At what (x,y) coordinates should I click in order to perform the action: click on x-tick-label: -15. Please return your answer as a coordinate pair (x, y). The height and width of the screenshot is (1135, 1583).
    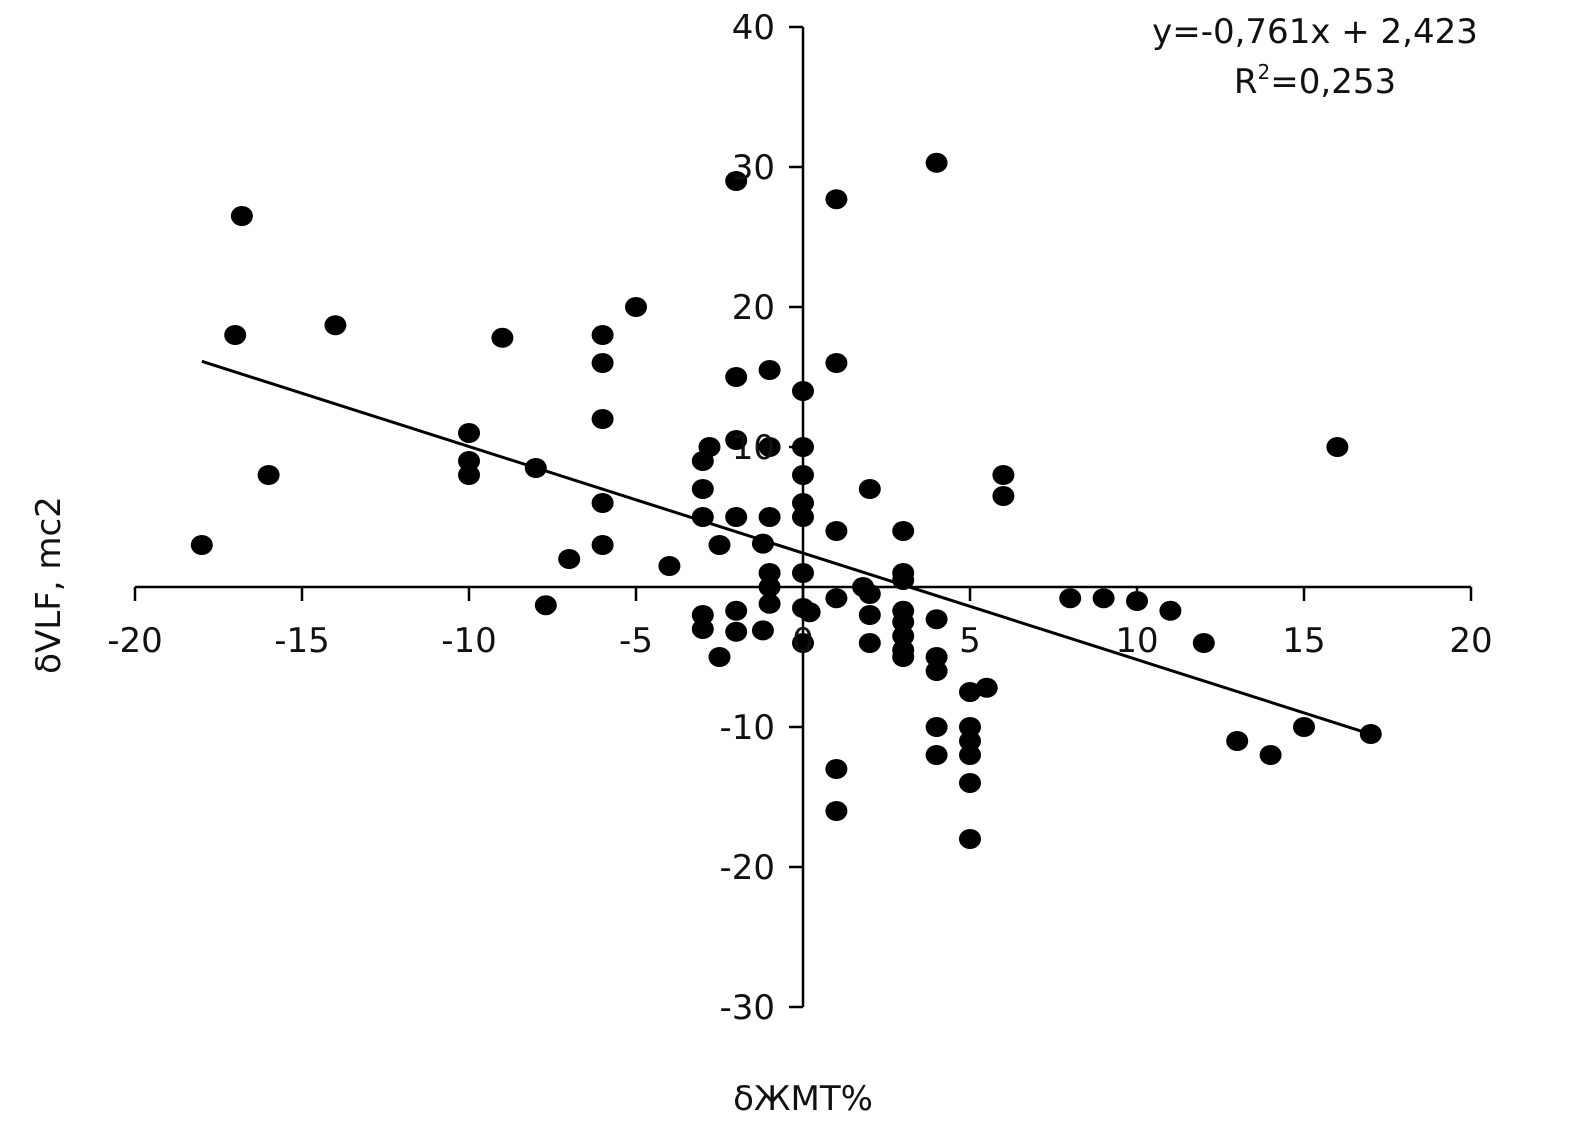
    Looking at the image, I should click on (302, 641).